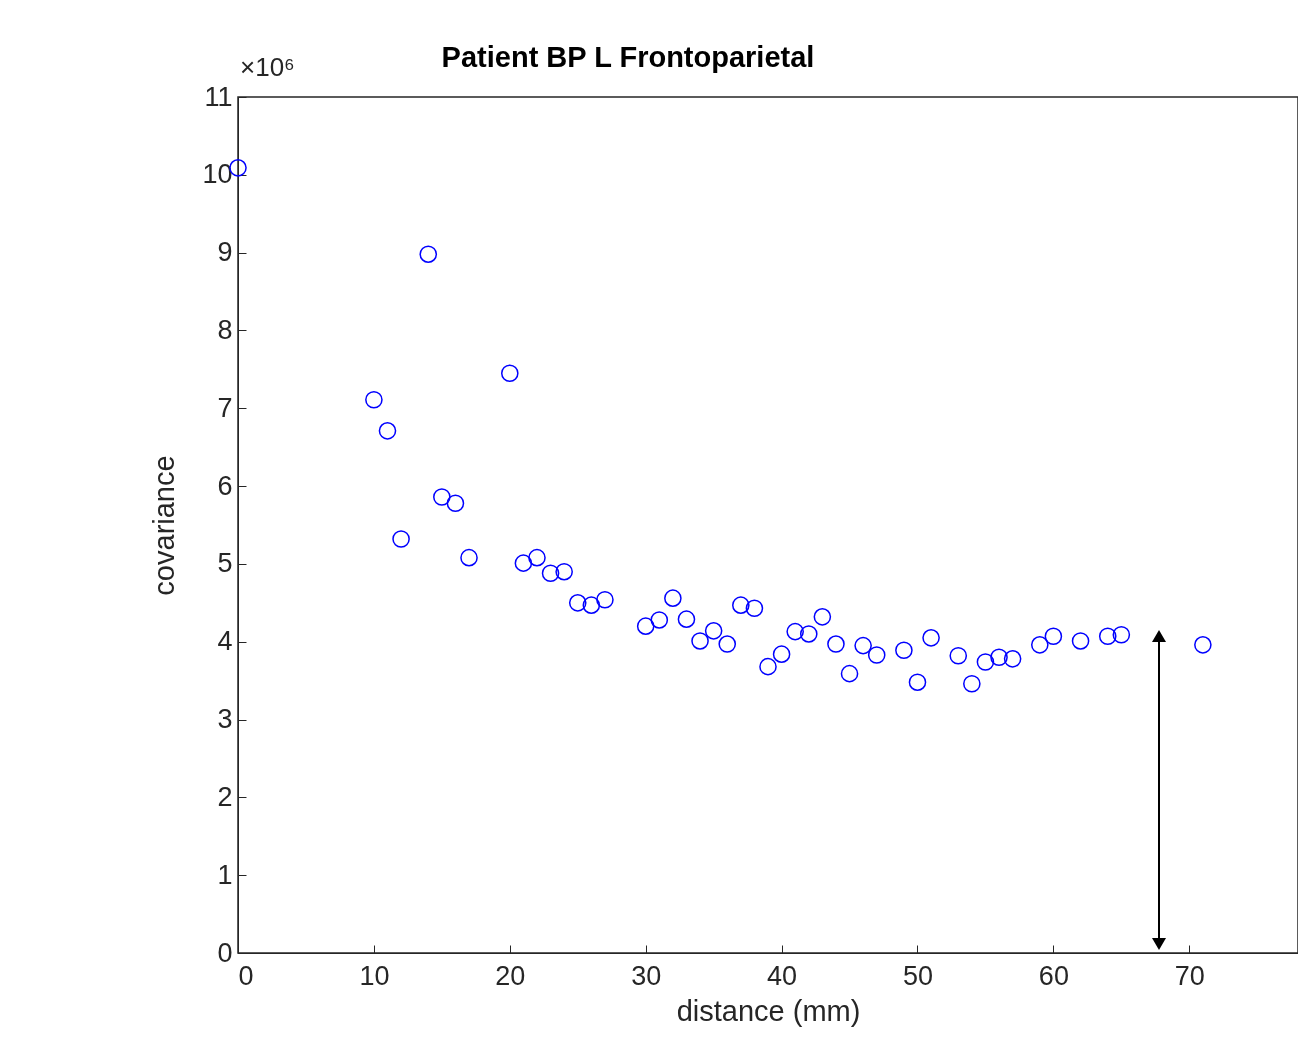  Describe the element at coordinates (218, 96) in the screenshot. I see `y-tick-label: 11` at that location.